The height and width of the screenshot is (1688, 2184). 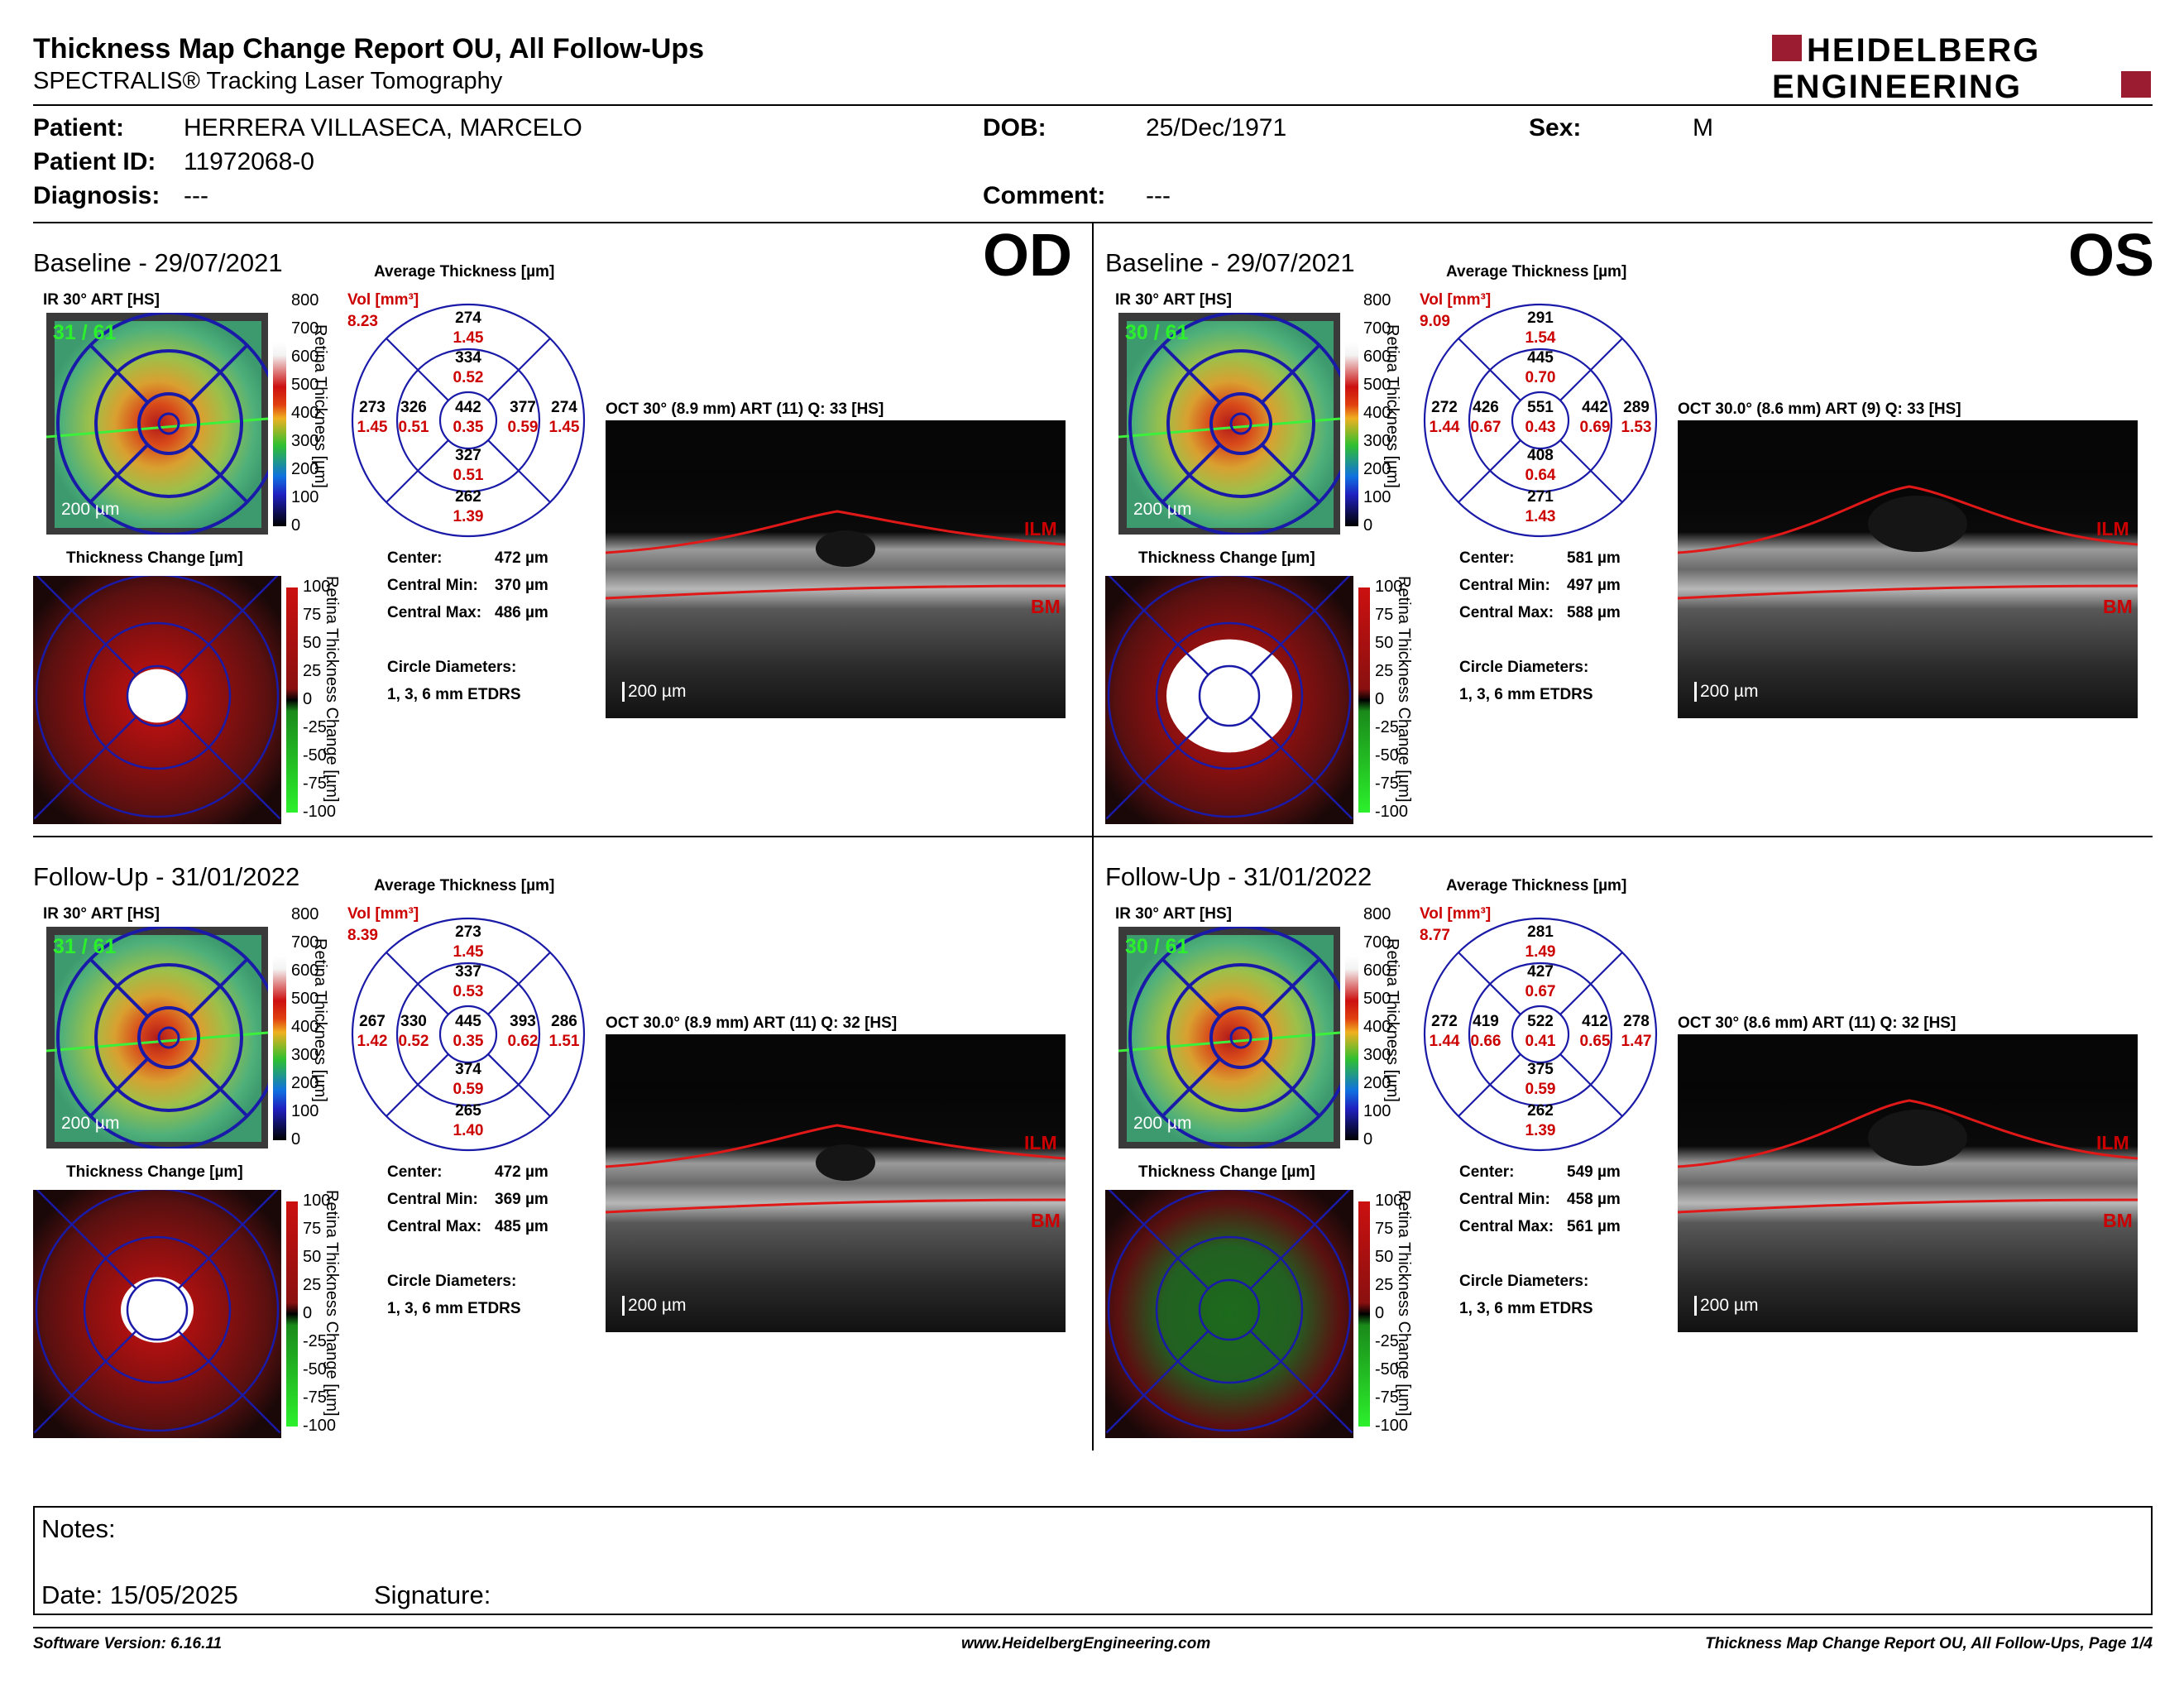 What do you see at coordinates (305, 328) in the screenshot?
I see `thickness-scale-tick: 700` at bounding box center [305, 328].